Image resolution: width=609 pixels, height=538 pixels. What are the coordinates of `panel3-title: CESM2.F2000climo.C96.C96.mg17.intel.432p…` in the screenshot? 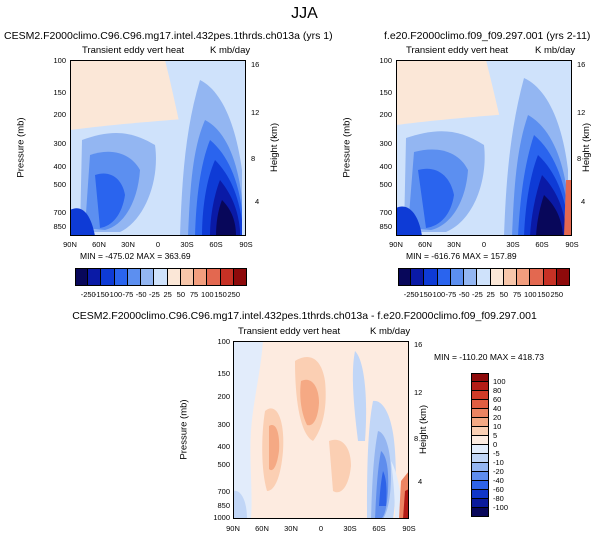 It's located at (304, 316).